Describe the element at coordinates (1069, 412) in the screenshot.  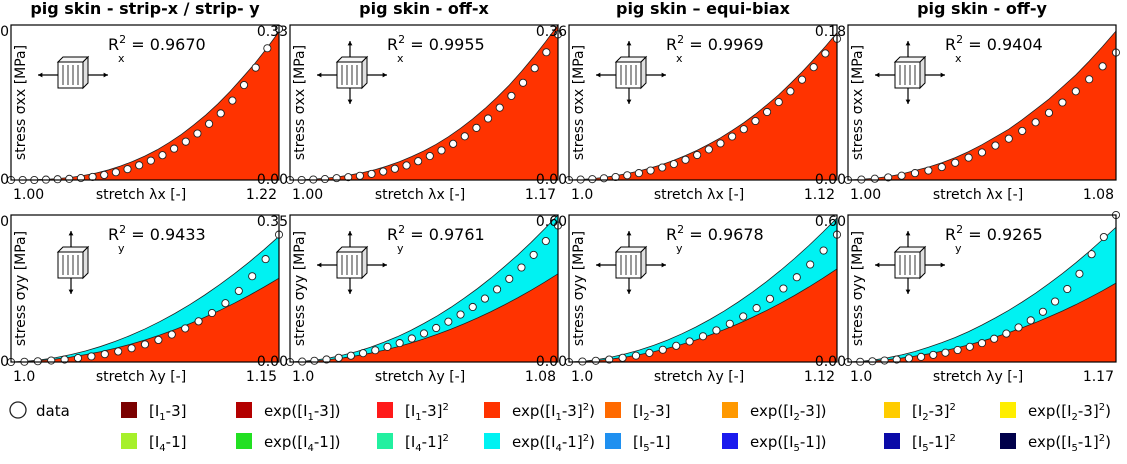
I see `legend-label: exp([I2-3]2)` at that location.